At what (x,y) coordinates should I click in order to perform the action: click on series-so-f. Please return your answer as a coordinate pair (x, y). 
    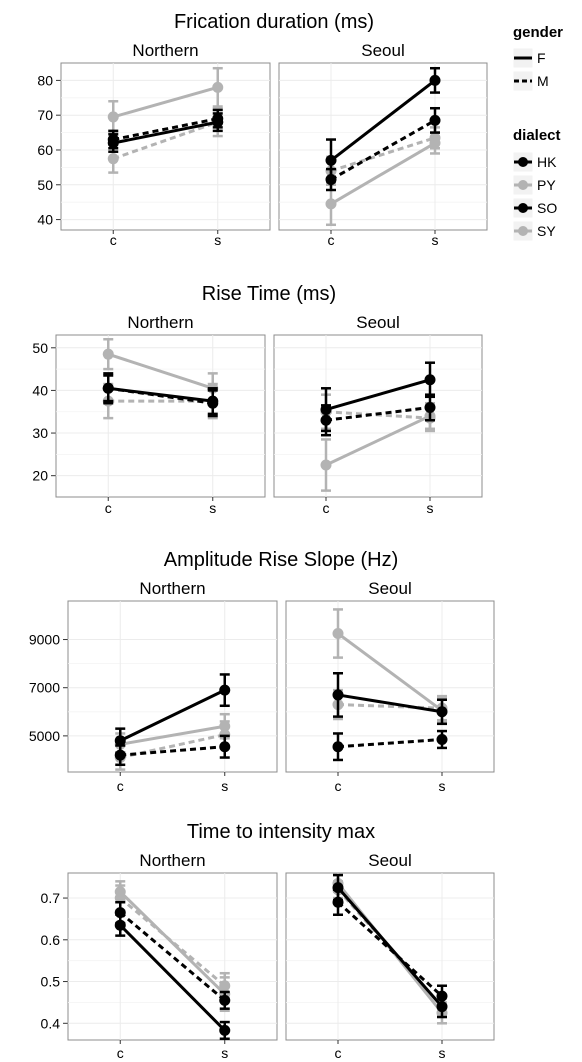
    Looking at the image, I should click on (390, 699).